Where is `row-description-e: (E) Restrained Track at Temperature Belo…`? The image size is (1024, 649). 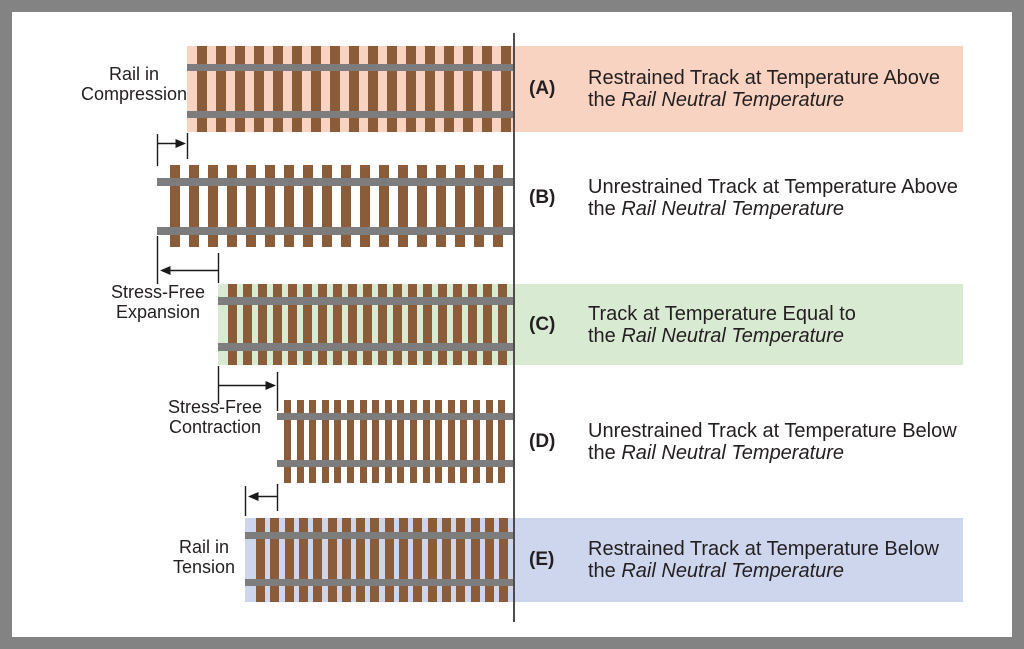
row-description-e: (E) Restrained Track at Temperature Belo… is located at coordinates (746, 560).